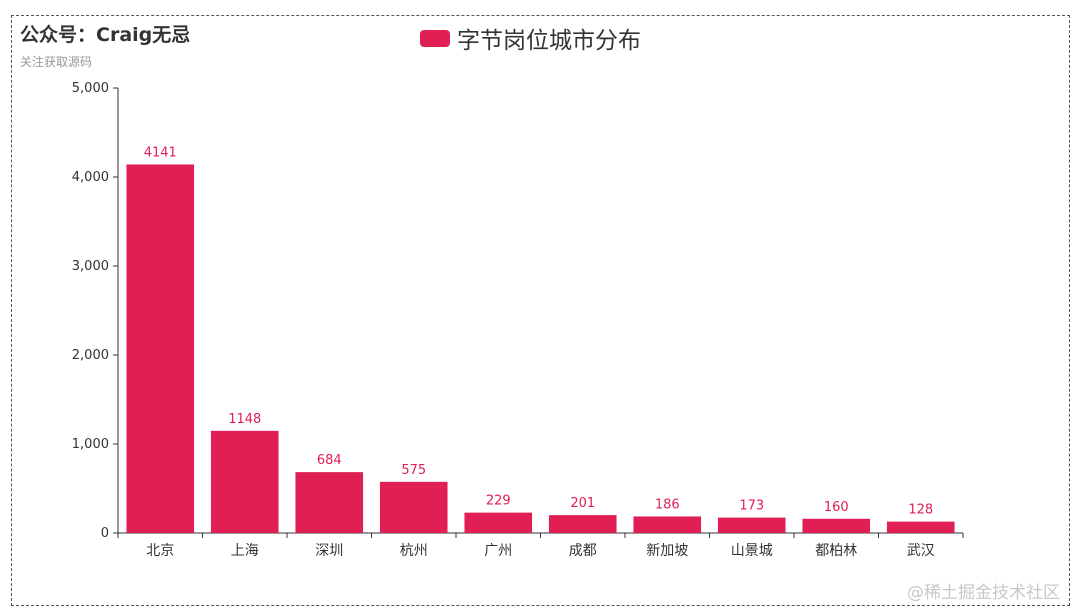 Image resolution: width=1080 pixels, height=615 pixels. Describe the element at coordinates (667, 551) in the screenshot. I see `x-tick-label: 新加坡` at that location.